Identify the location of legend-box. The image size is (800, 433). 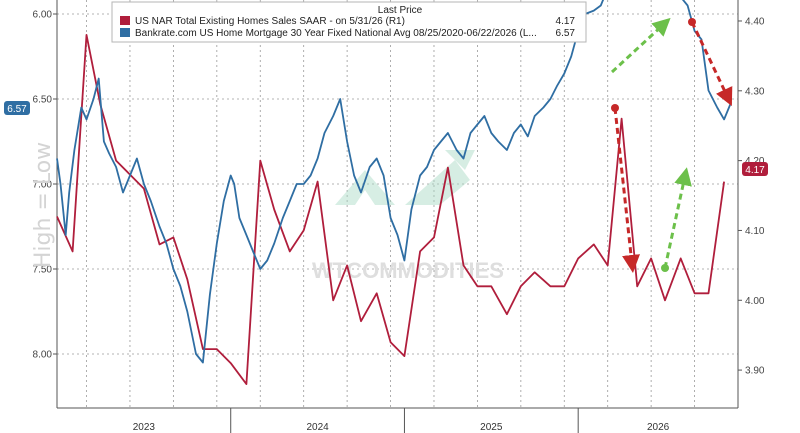
(349, 22).